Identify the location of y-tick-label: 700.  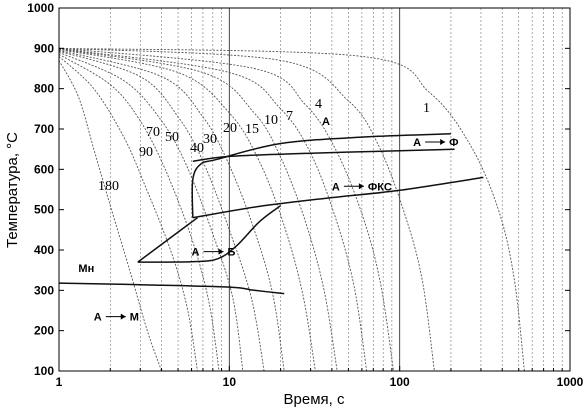
(44, 129).